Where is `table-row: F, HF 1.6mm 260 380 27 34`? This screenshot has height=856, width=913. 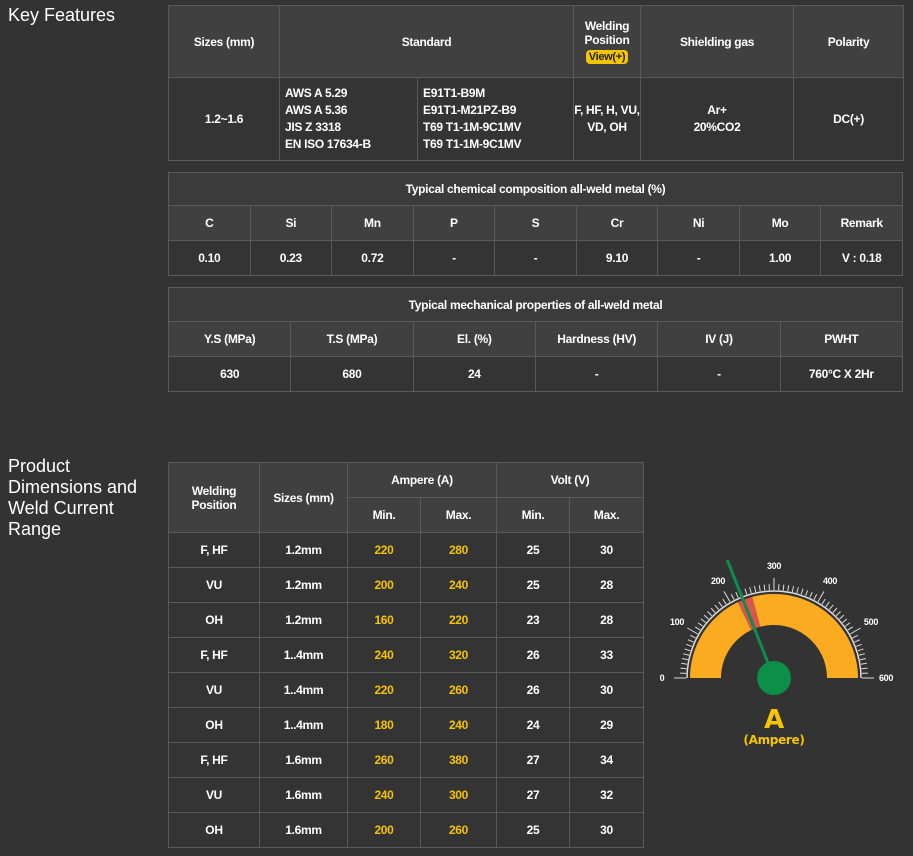
table-row: F, HF 1.6mm 260 380 27 34 is located at coordinates (406, 760).